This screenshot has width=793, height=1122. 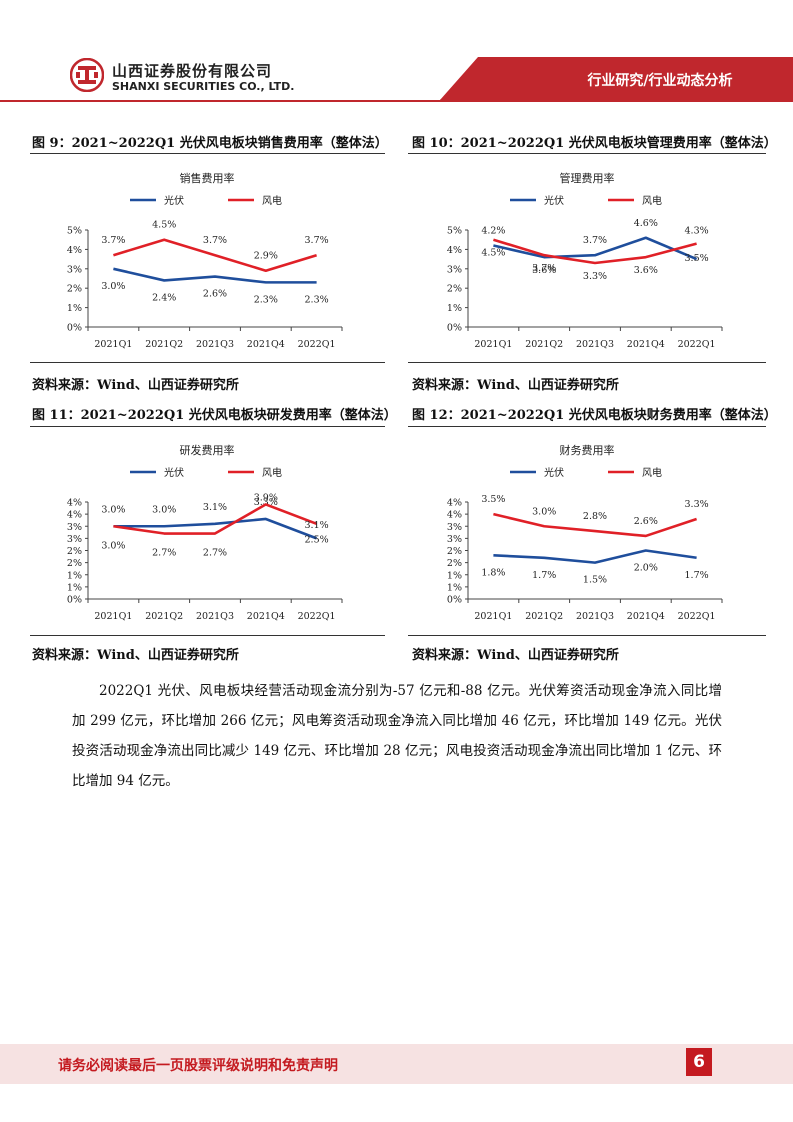 I want to click on data-label-wind: 3.3%, so click(x=697, y=504).